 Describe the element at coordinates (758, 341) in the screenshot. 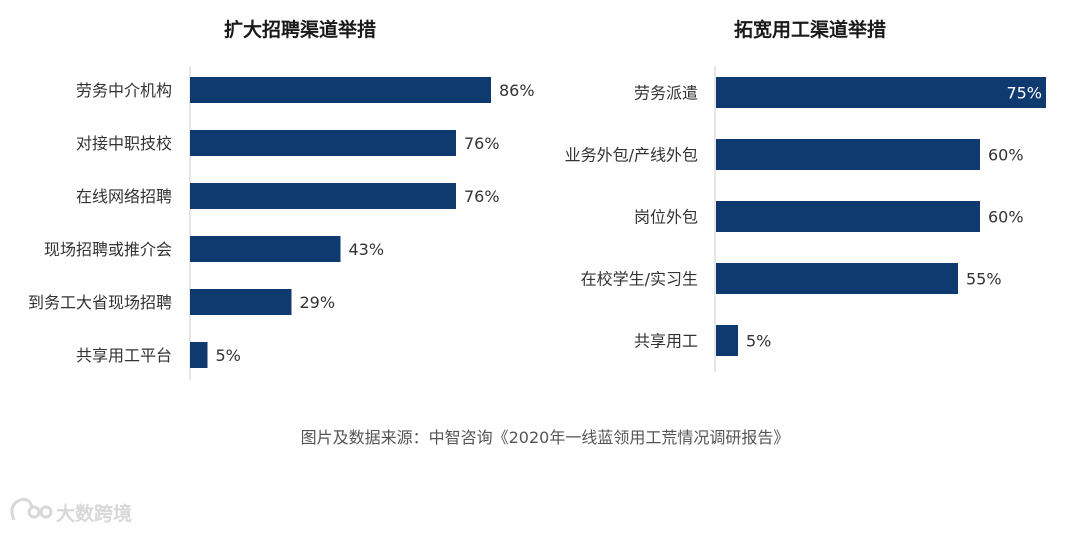

I see `right-value-label-5: 5%` at that location.